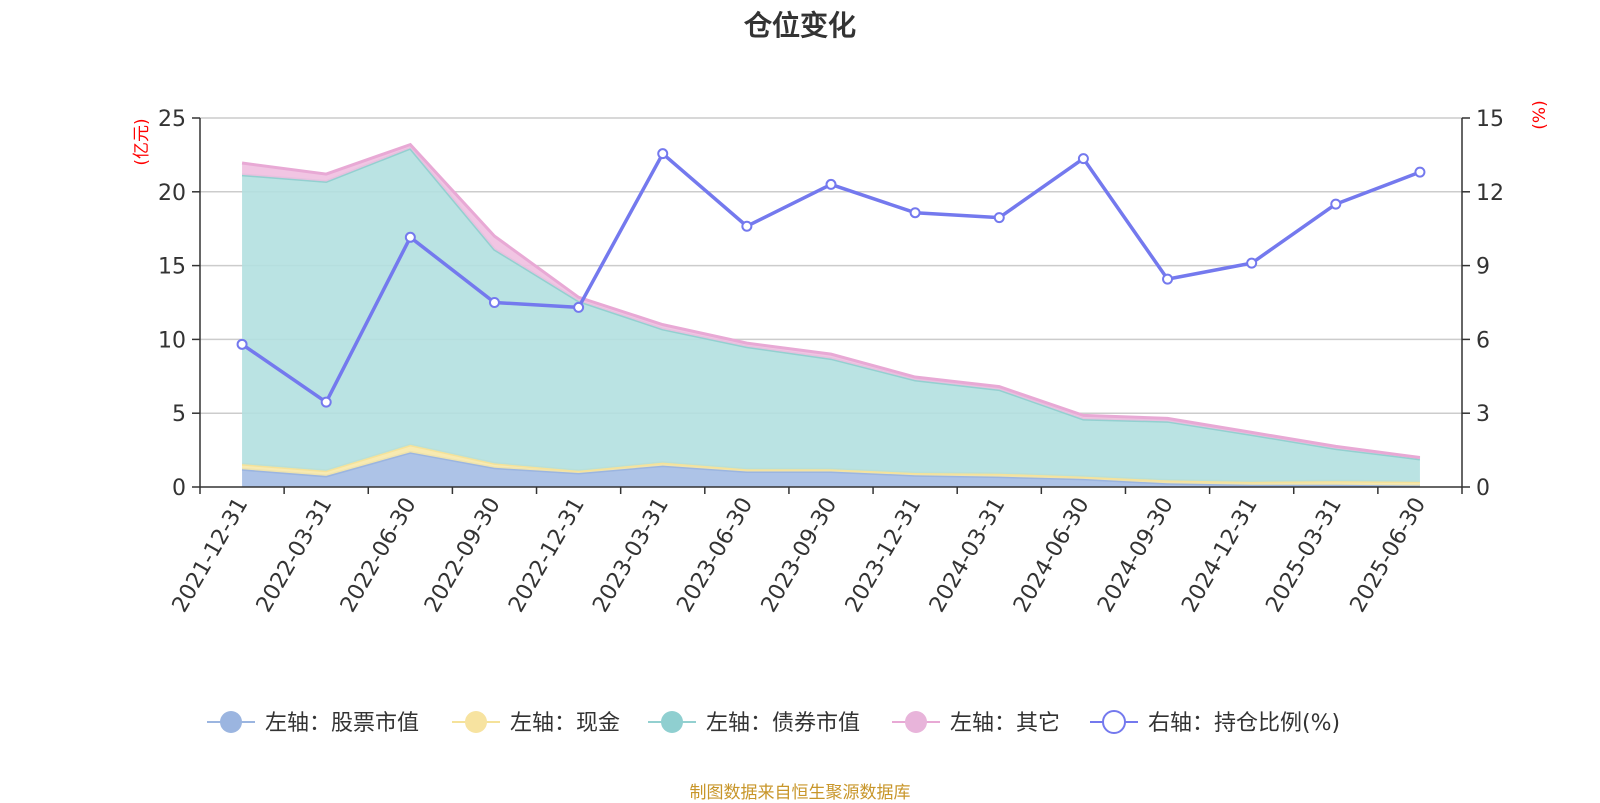 The height and width of the screenshot is (803, 1600). Describe the element at coordinates (968, 555) in the screenshot. I see `x-axis-tick-label: 2024-03-31` at that location.